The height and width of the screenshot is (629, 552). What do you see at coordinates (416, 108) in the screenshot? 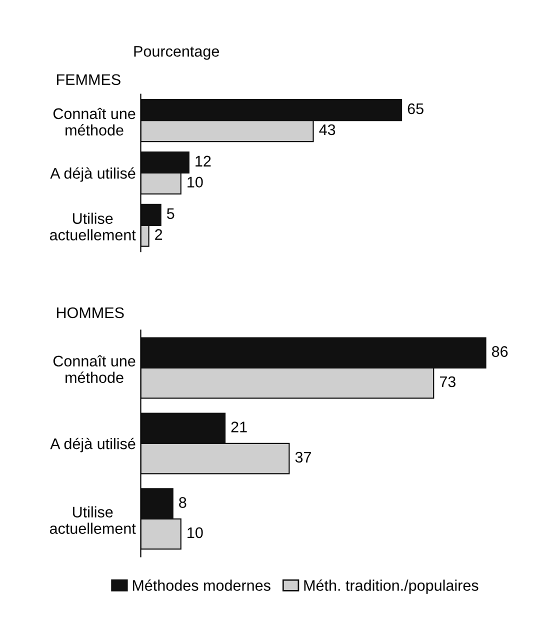
I see `data-label: 65` at bounding box center [416, 108].